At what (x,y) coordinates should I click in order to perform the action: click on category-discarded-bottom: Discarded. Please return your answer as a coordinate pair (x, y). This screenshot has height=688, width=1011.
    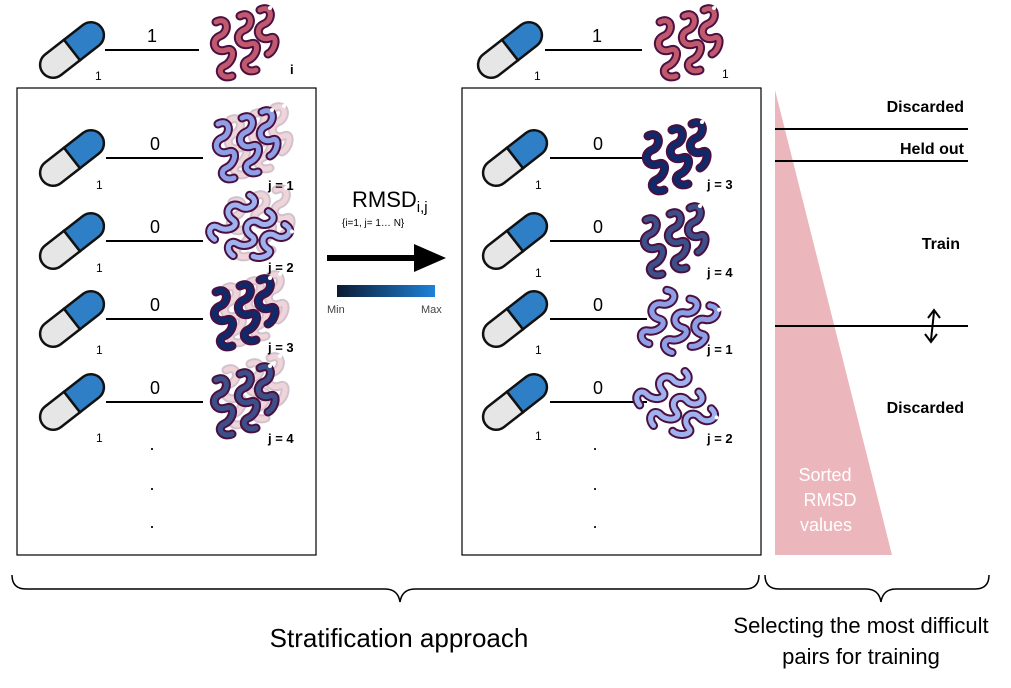
    Looking at the image, I should click on (925, 408).